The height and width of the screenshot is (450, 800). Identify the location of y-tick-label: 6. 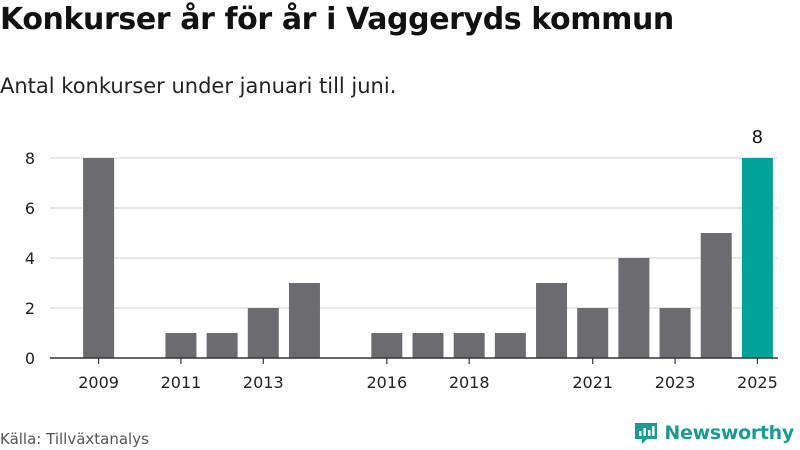
(30, 208).